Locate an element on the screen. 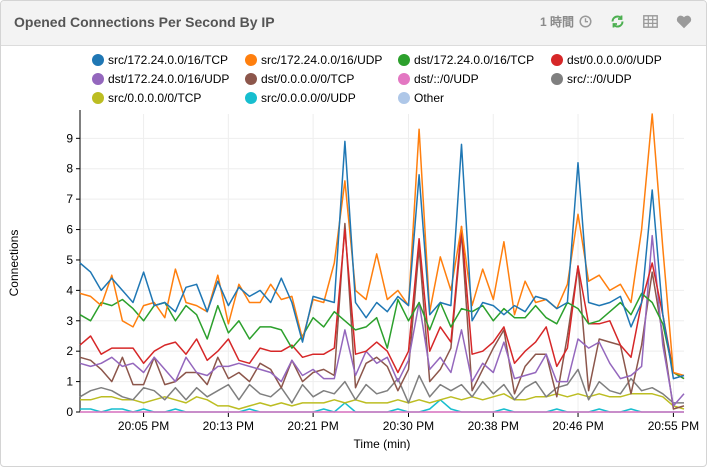 The height and width of the screenshot is (467, 707). refresh-icon is located at coordinates (617, 21).